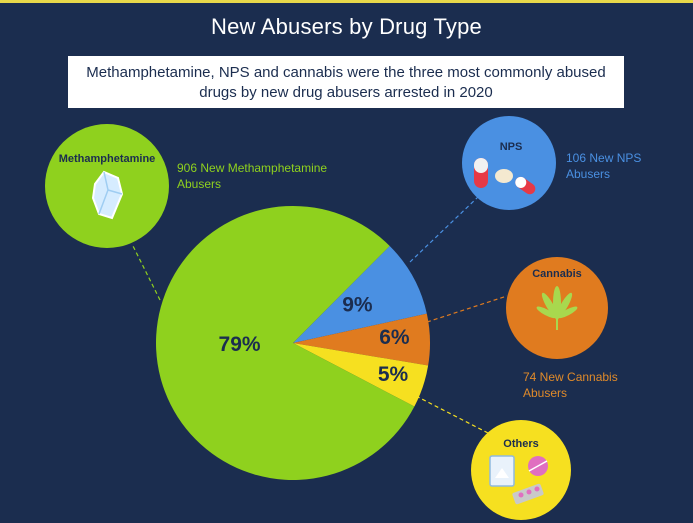 The width and height of the screenshot is (693, 523). What do you see at coordinates (361, 339) in the screenshot?
I see `pie-slice-cannabis` at bounding box center [361, 339].